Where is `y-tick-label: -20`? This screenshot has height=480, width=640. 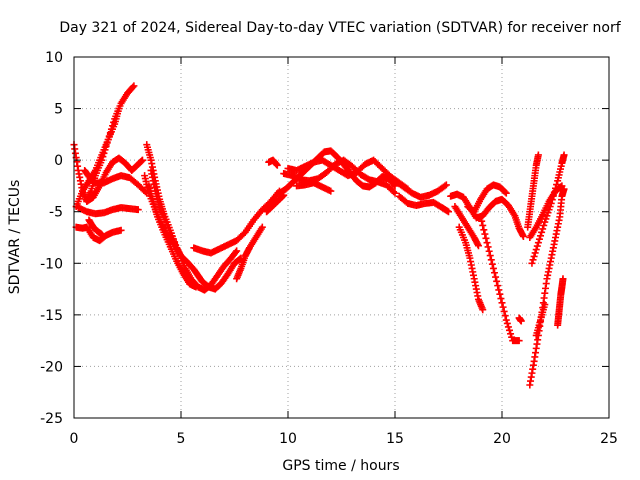 y-tick-label: -20 is located at coordinates (51, 367).